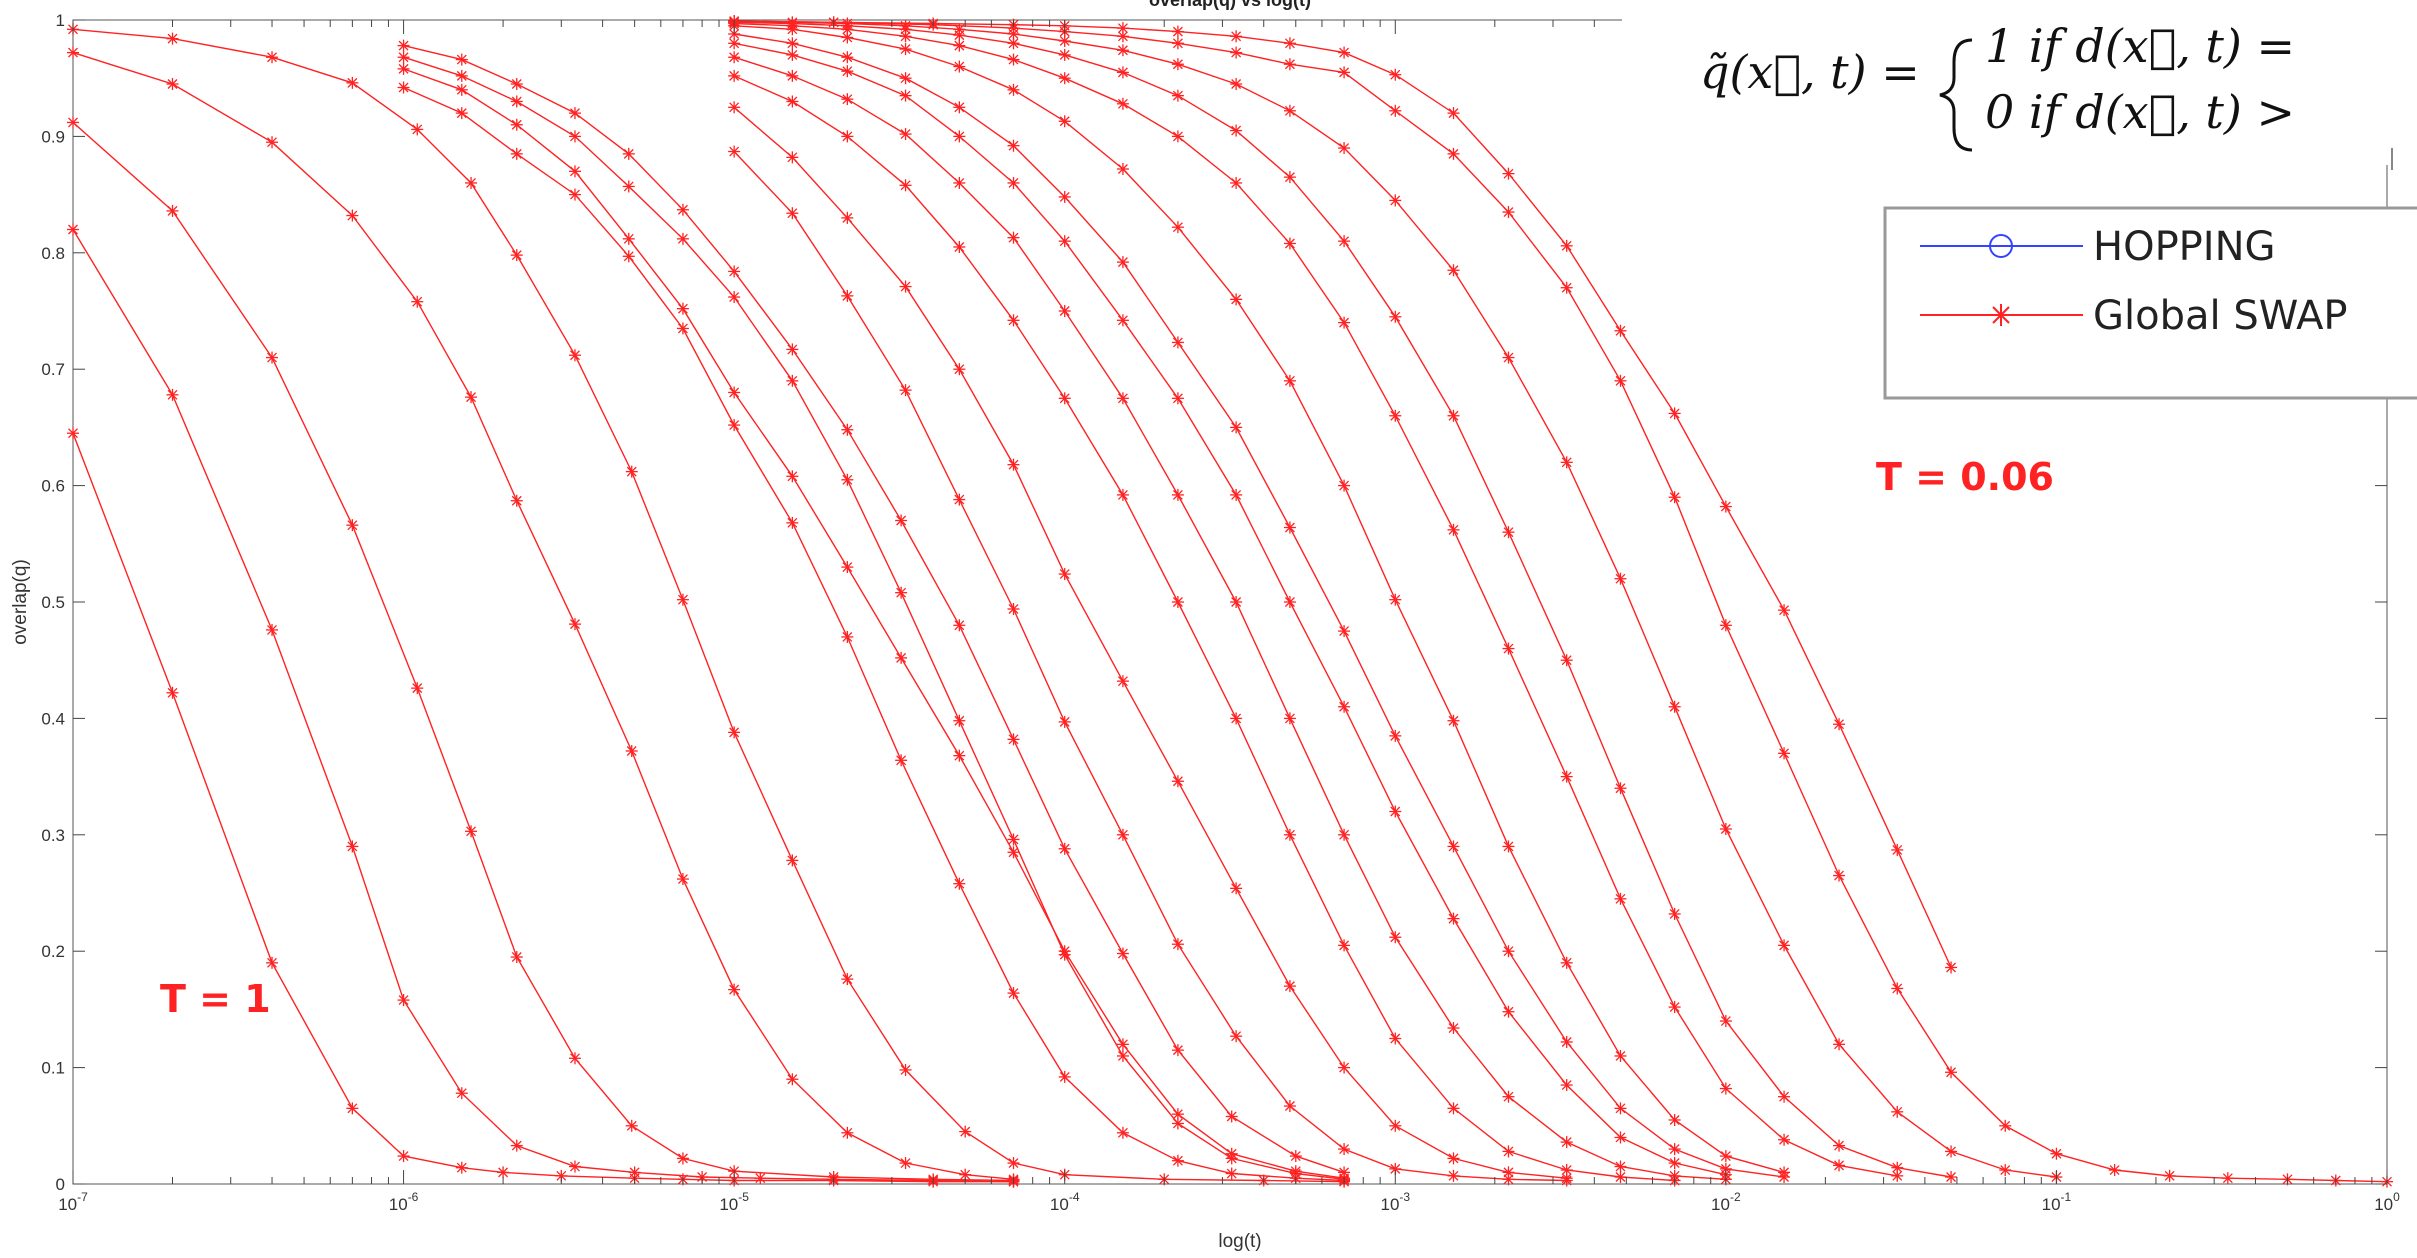  Describe the element at coordinates (20, 602) in the screenshot. I see `y-axis-label: overlap(q)` at that location.